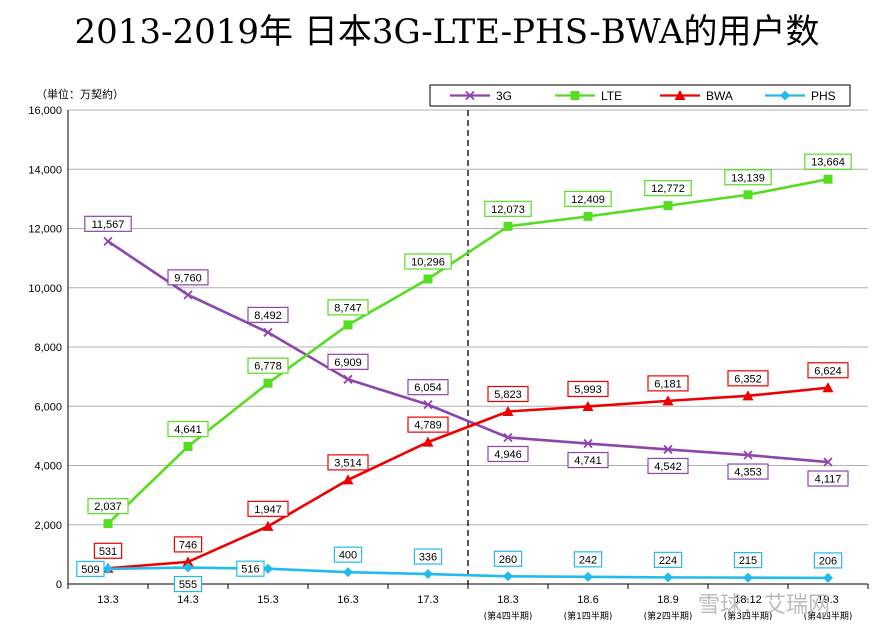  Describe the element at coordinates (48, 407) in the screenshot. I see `y-tick-label: 6,000` at that location.